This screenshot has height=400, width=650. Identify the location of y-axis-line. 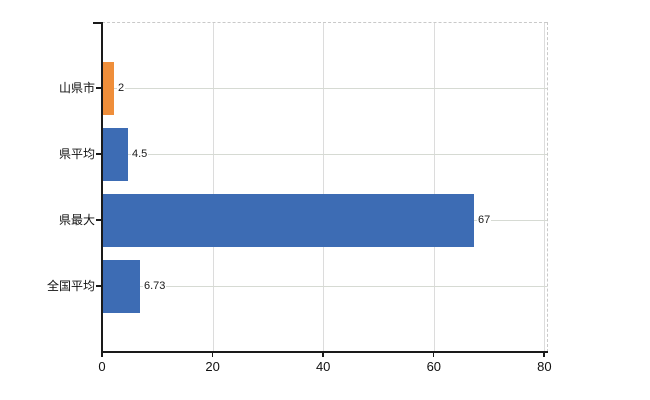
(102, 187).